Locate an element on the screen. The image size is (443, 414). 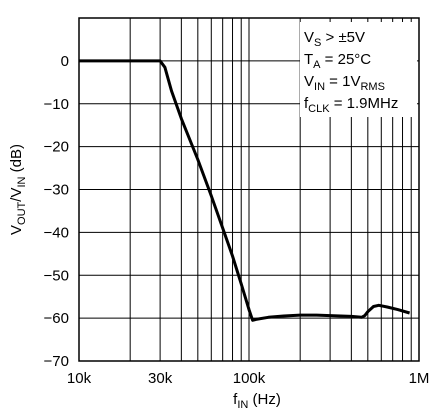
x-tick-labels: 10k 30k 100k 1M is located at coordinates (248, 378).